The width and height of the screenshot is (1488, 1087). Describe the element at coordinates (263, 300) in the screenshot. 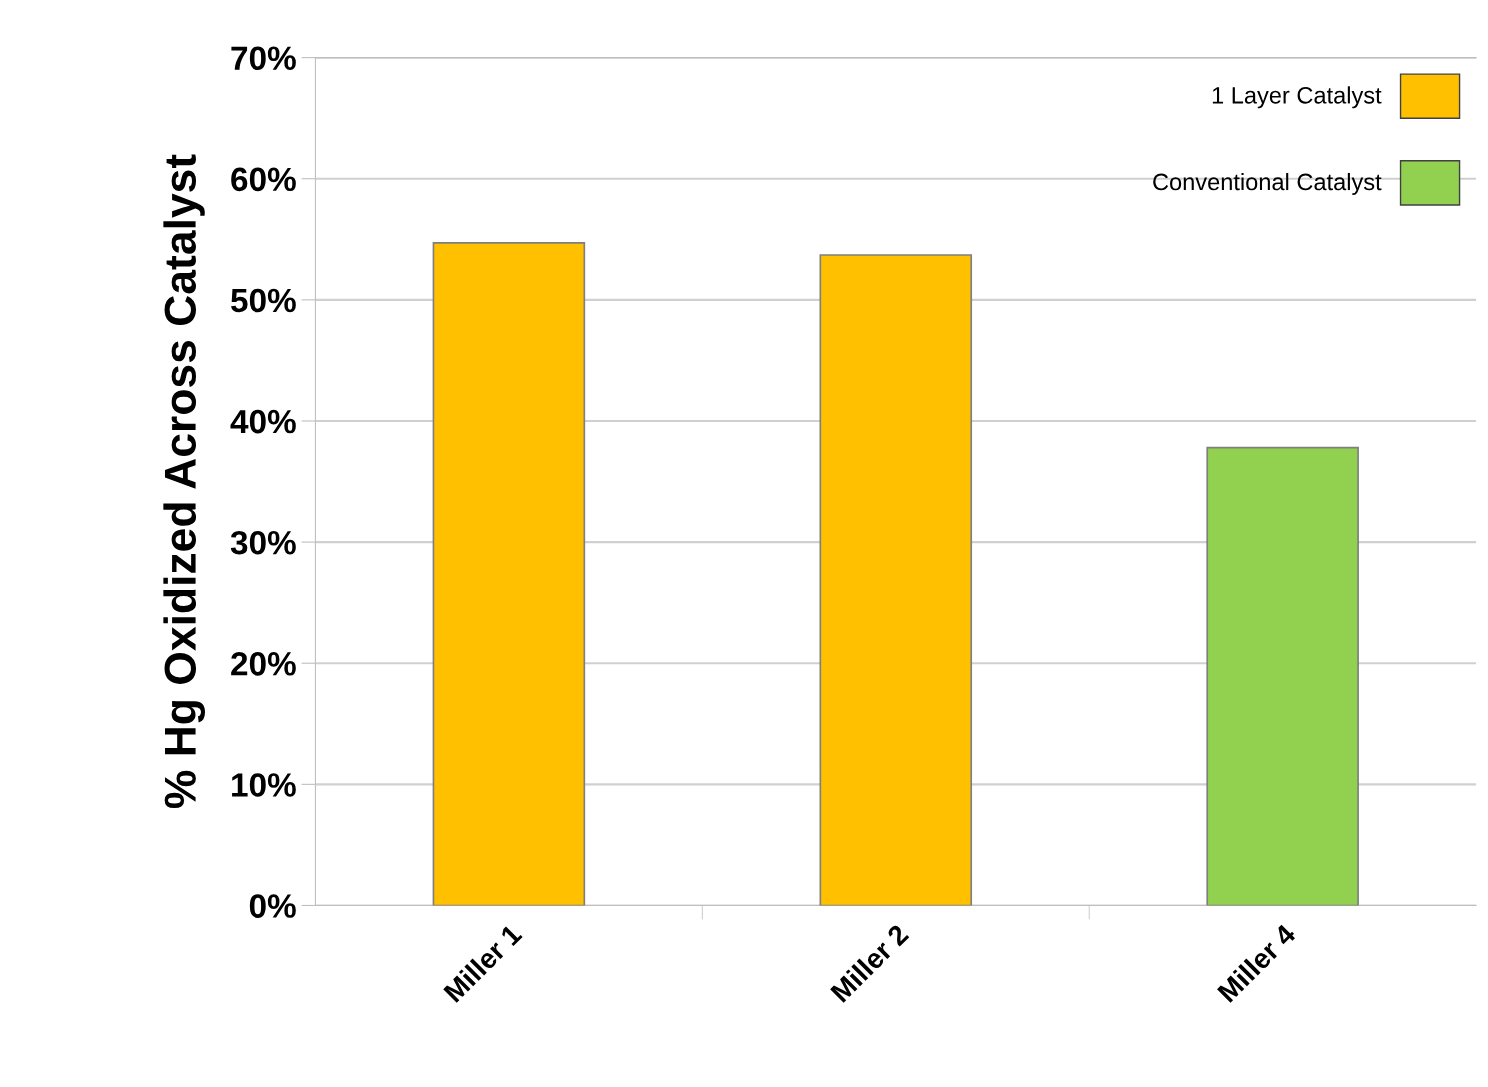

I see `y-tick-label: 50%` at that location.